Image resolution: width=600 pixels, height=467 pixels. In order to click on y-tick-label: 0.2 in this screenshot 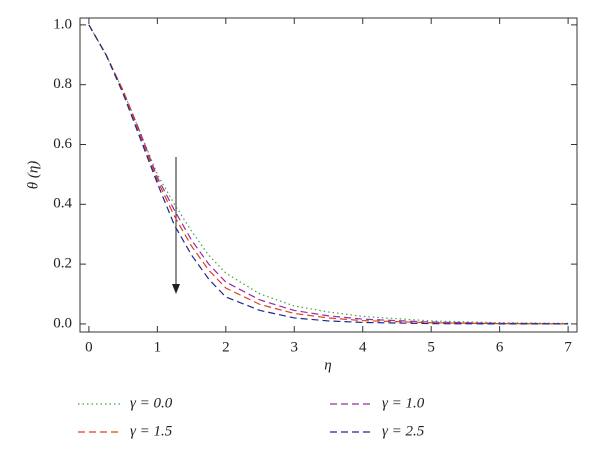, I will do `click(62, 264)`.